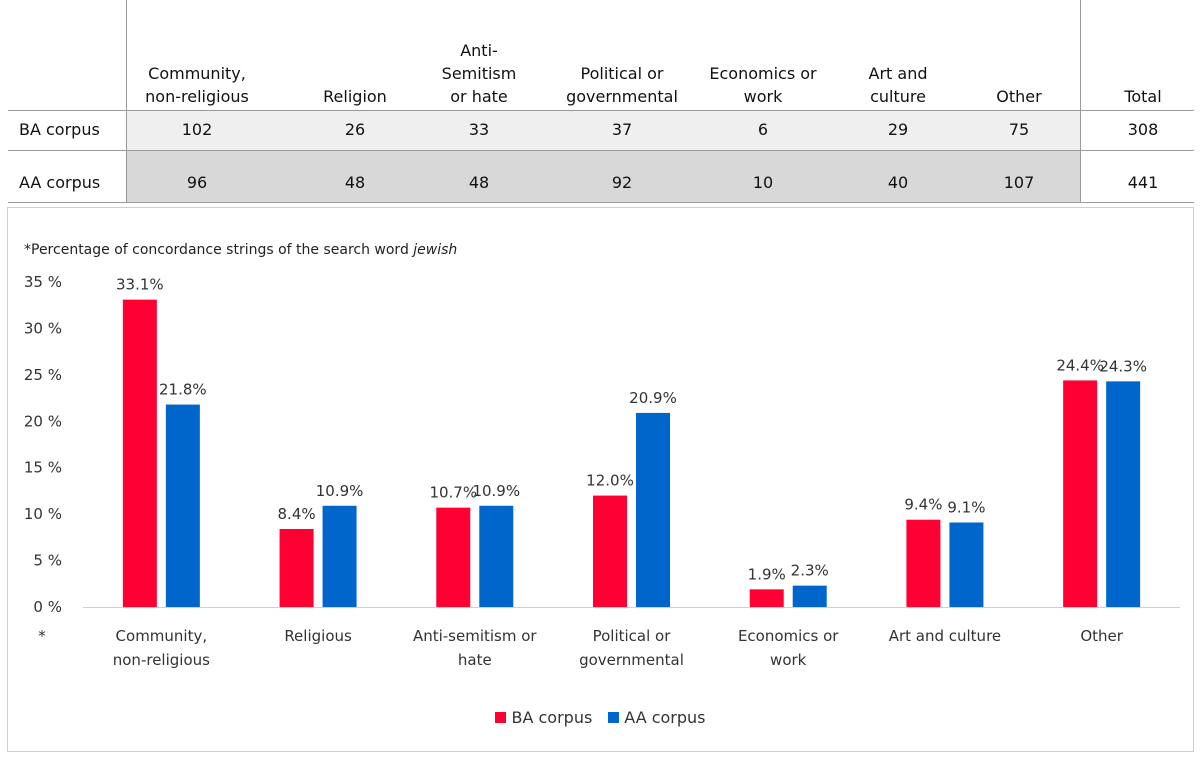 The image size is (1201, 758). Describe the element at coordinates (966, 508) in the screenshot. I see `bar-data-label: 9.1%` at that location.